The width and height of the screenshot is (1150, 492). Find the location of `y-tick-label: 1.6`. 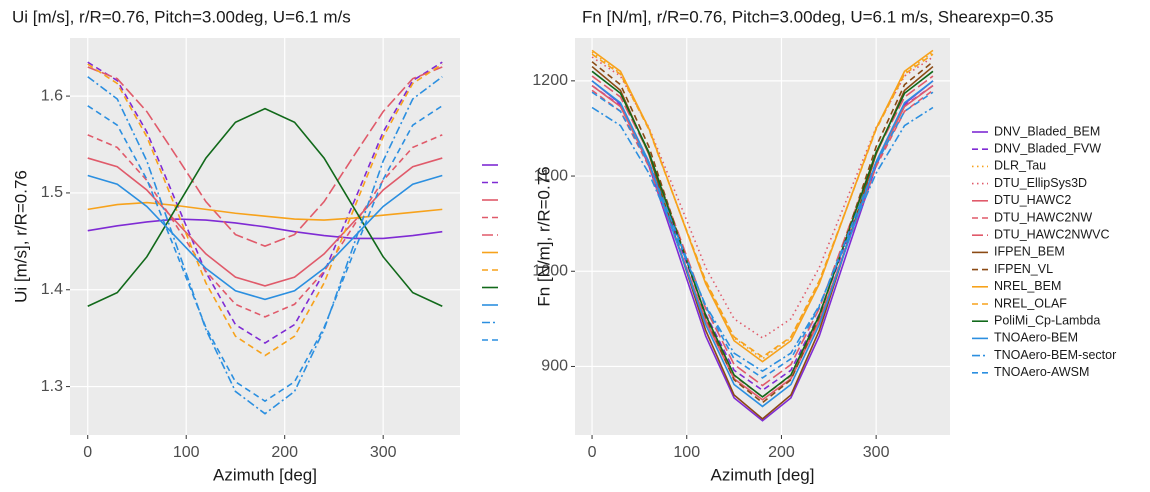

y-tick-label: 1.6 is located at coordinates (52, 95).